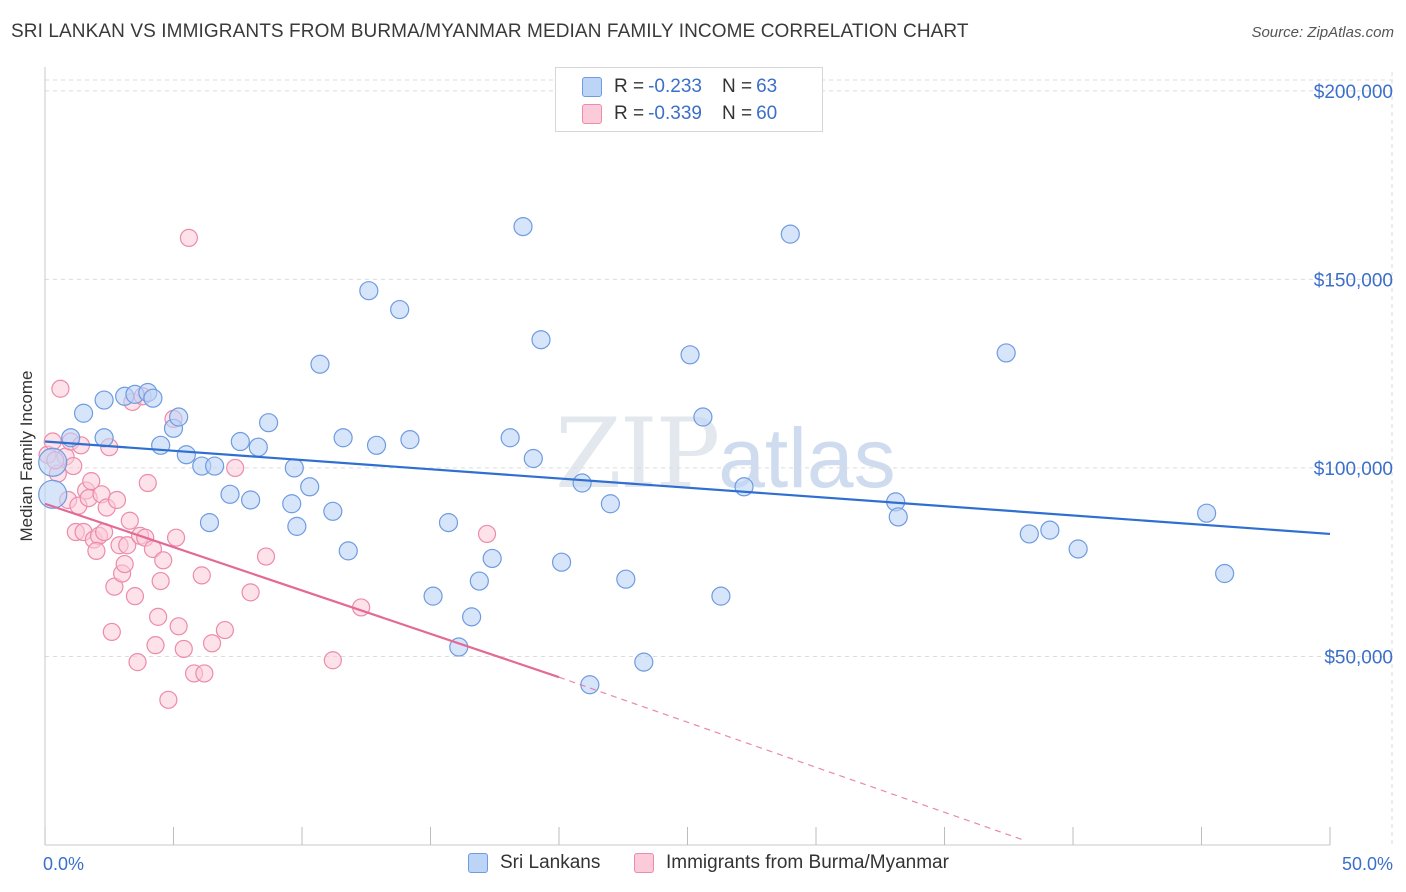 The image size is (1406, 892). I want to click on legend: R = -0.233 N = 63 R = -0.339 N = 60, so click(689, 99).